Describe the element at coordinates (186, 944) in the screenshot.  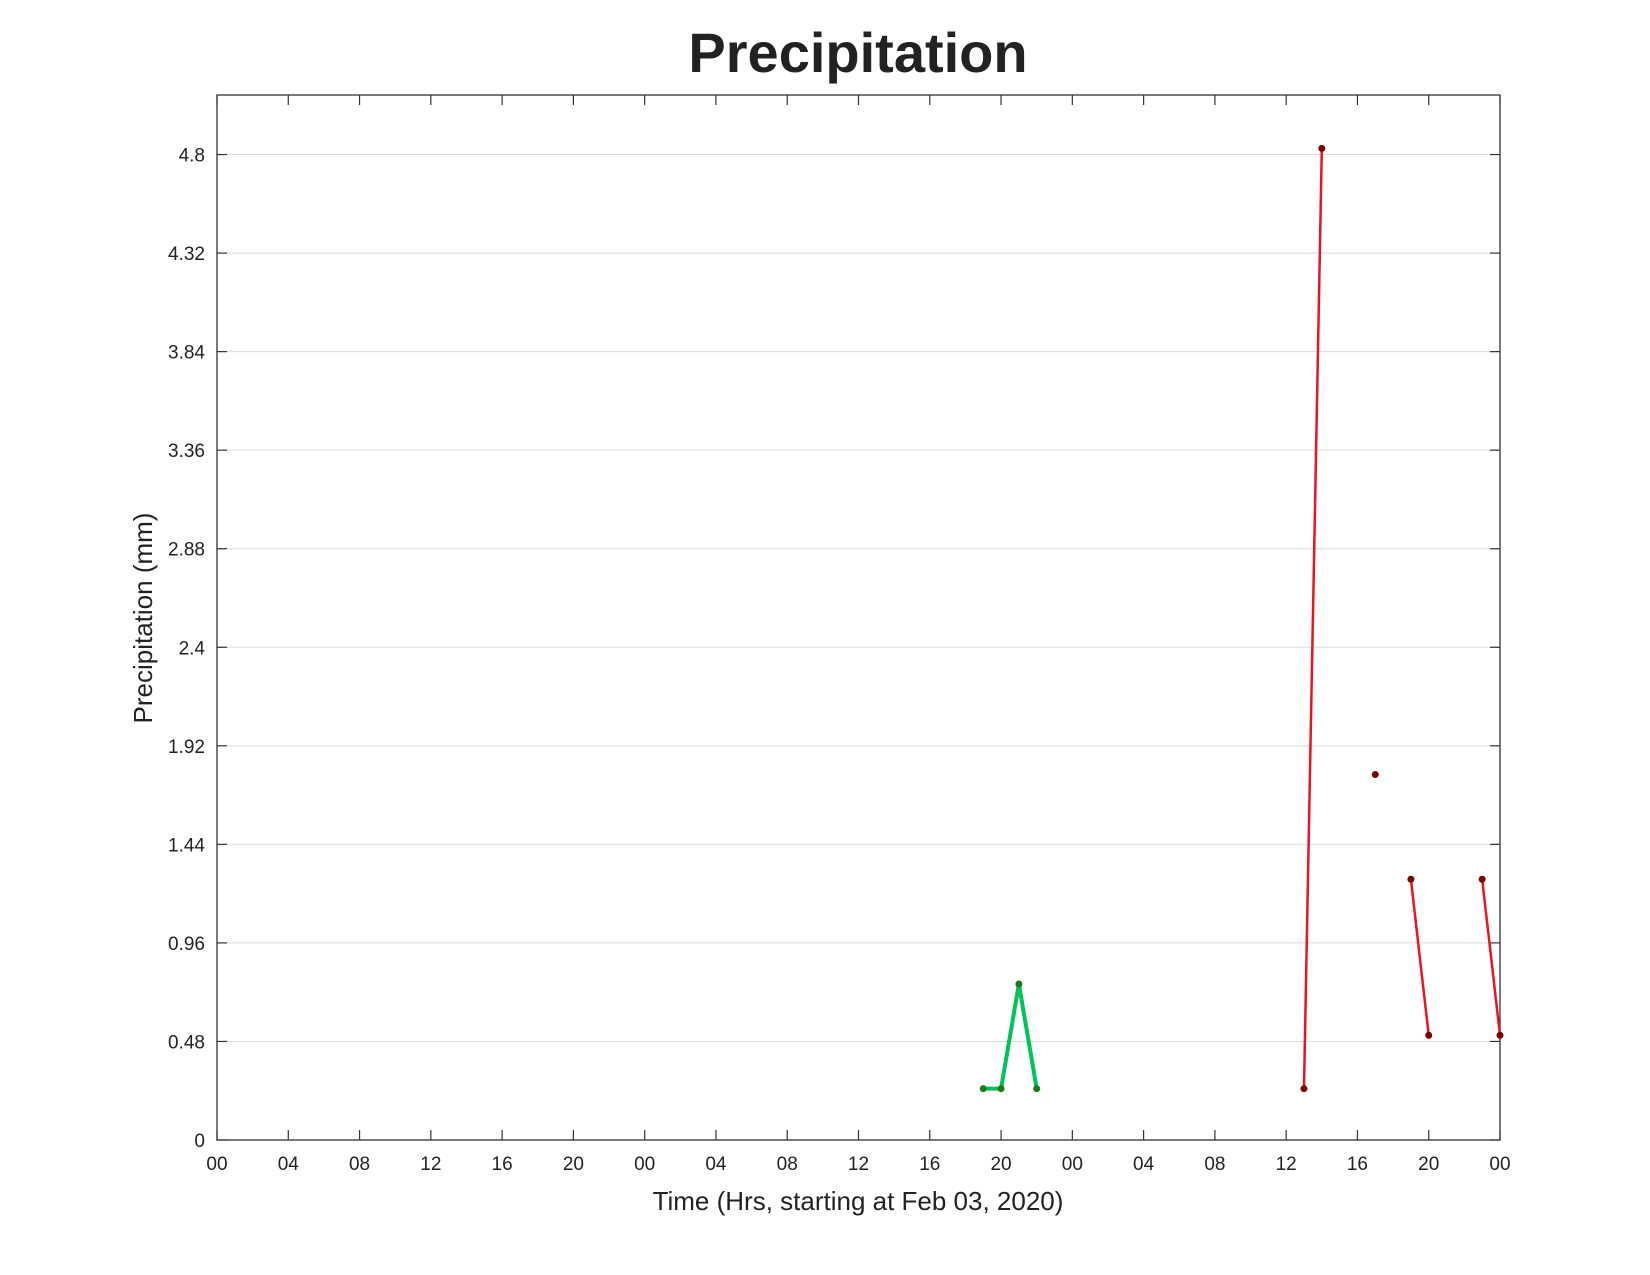
I see `y-tick-label: 0.96` at that location.